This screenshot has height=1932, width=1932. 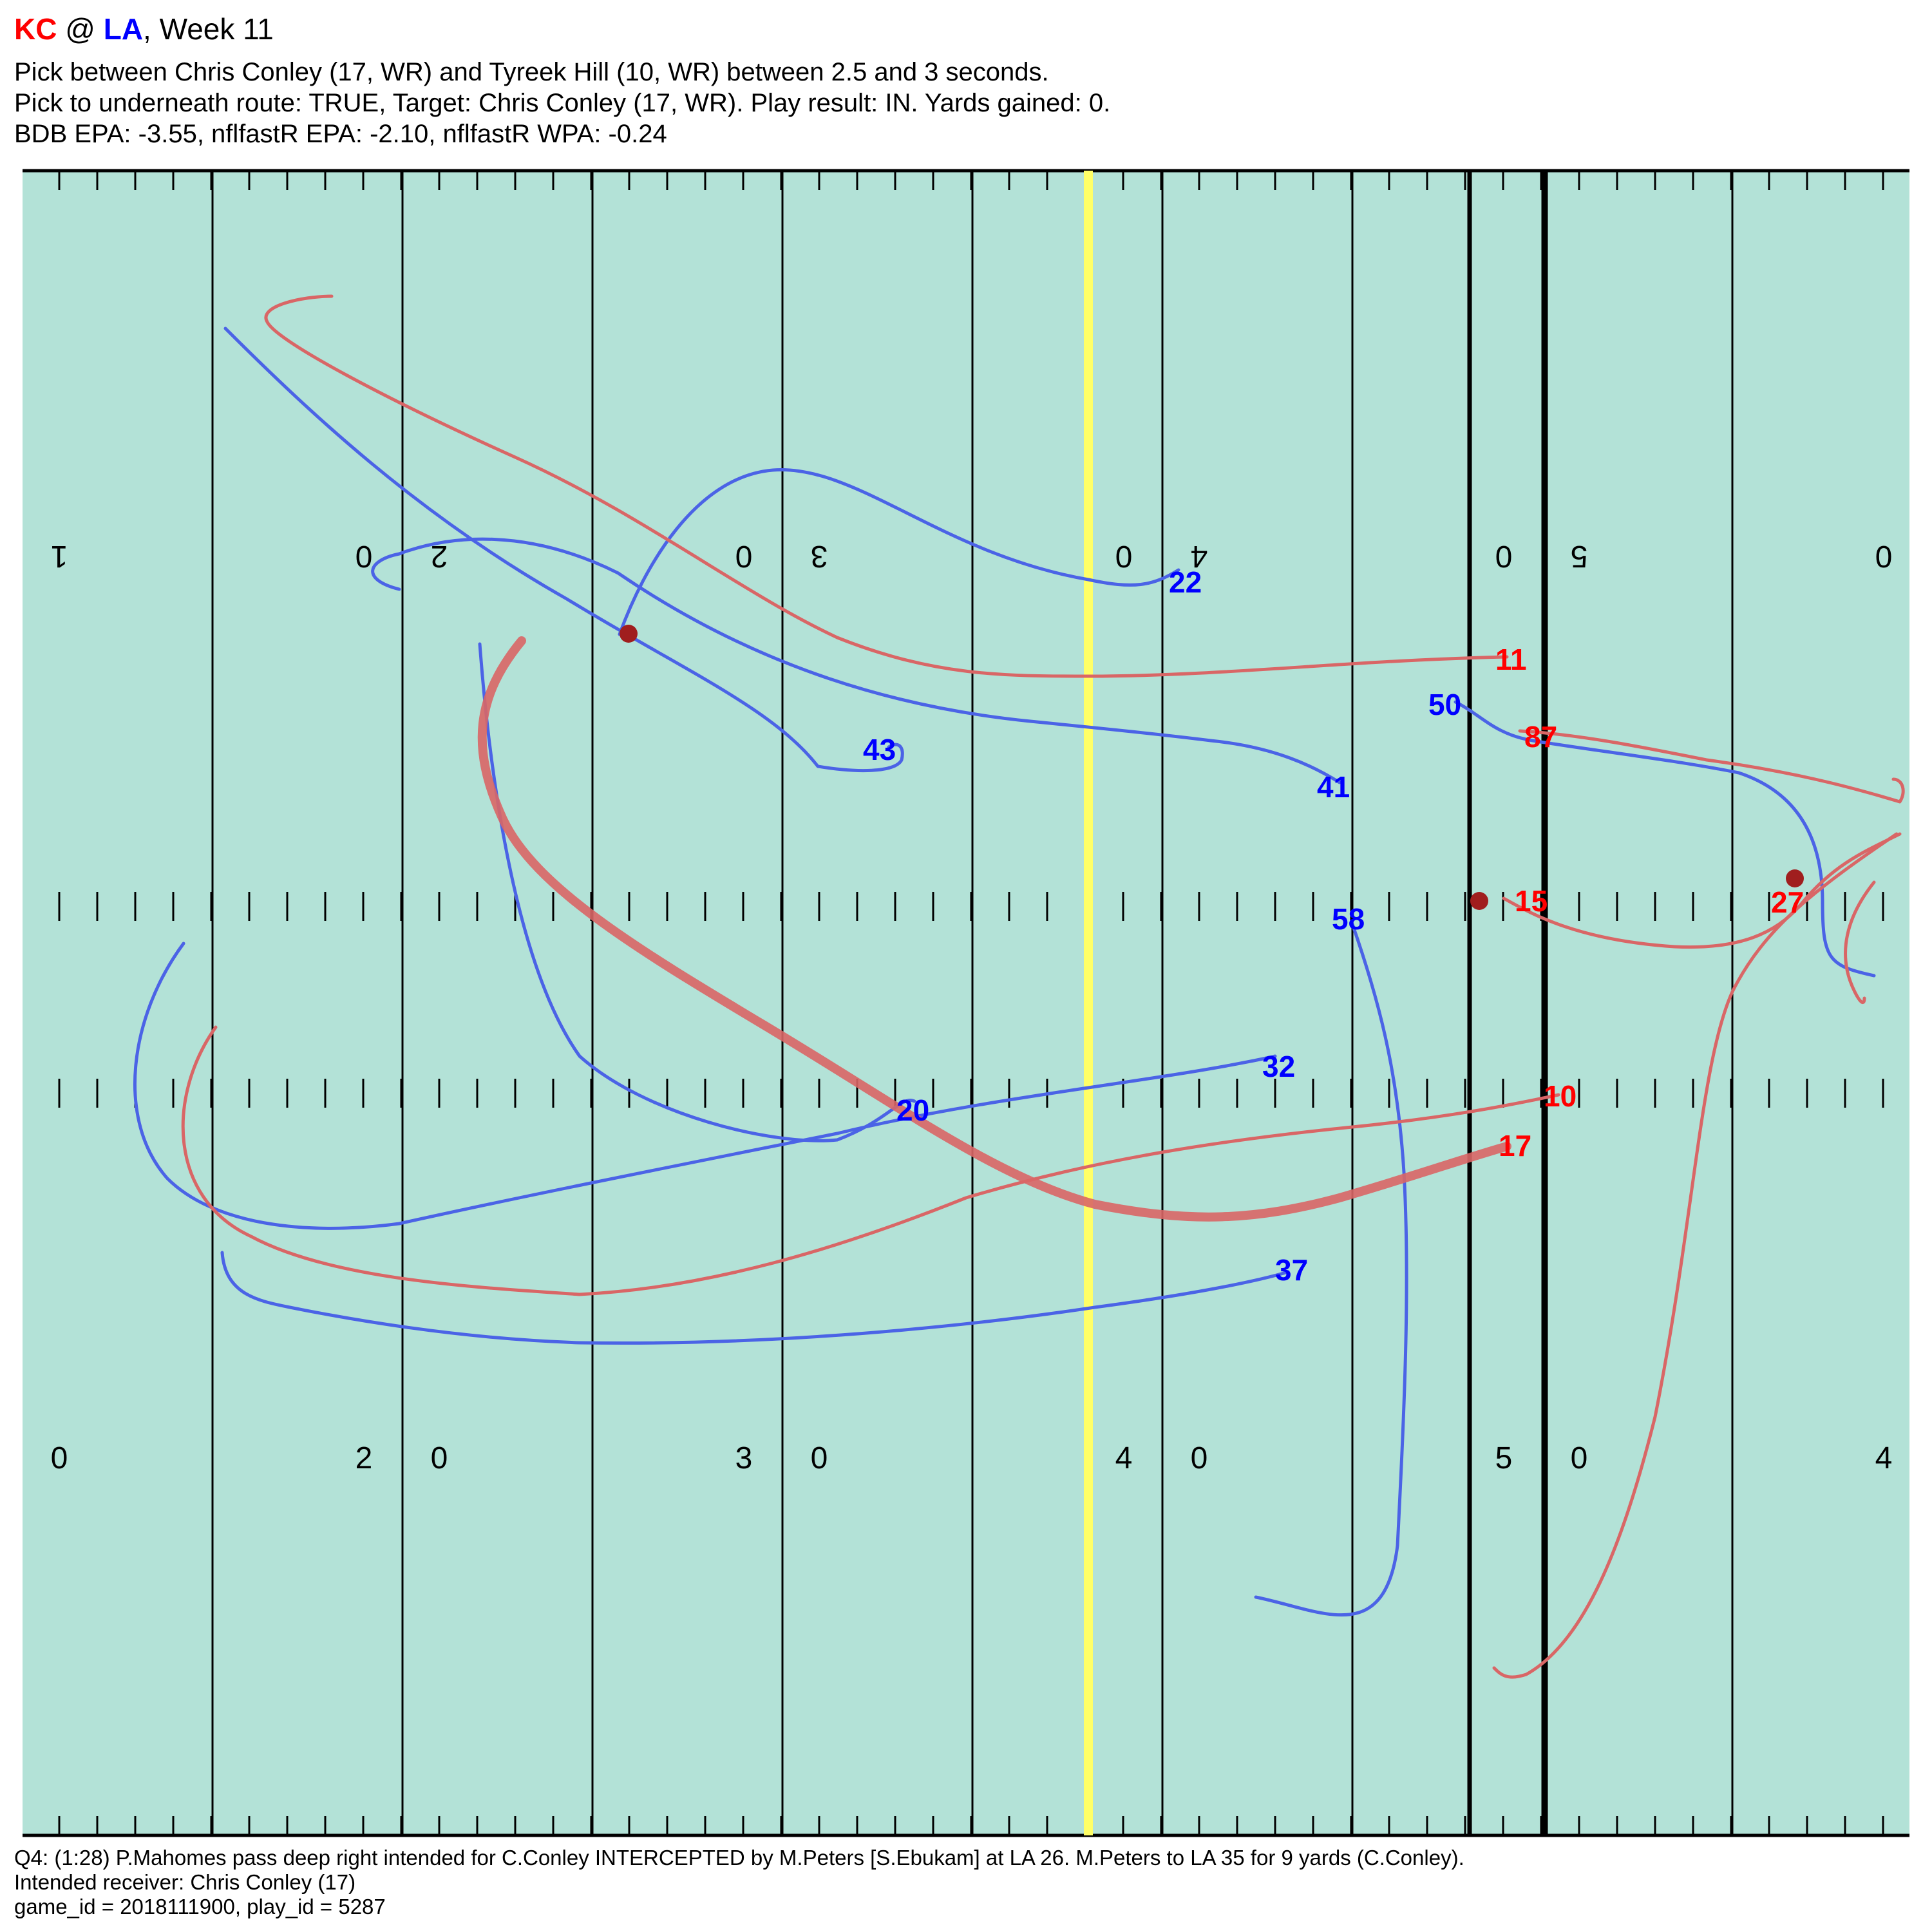 I want to click on ball-markers, so click(x=1212, y=767).